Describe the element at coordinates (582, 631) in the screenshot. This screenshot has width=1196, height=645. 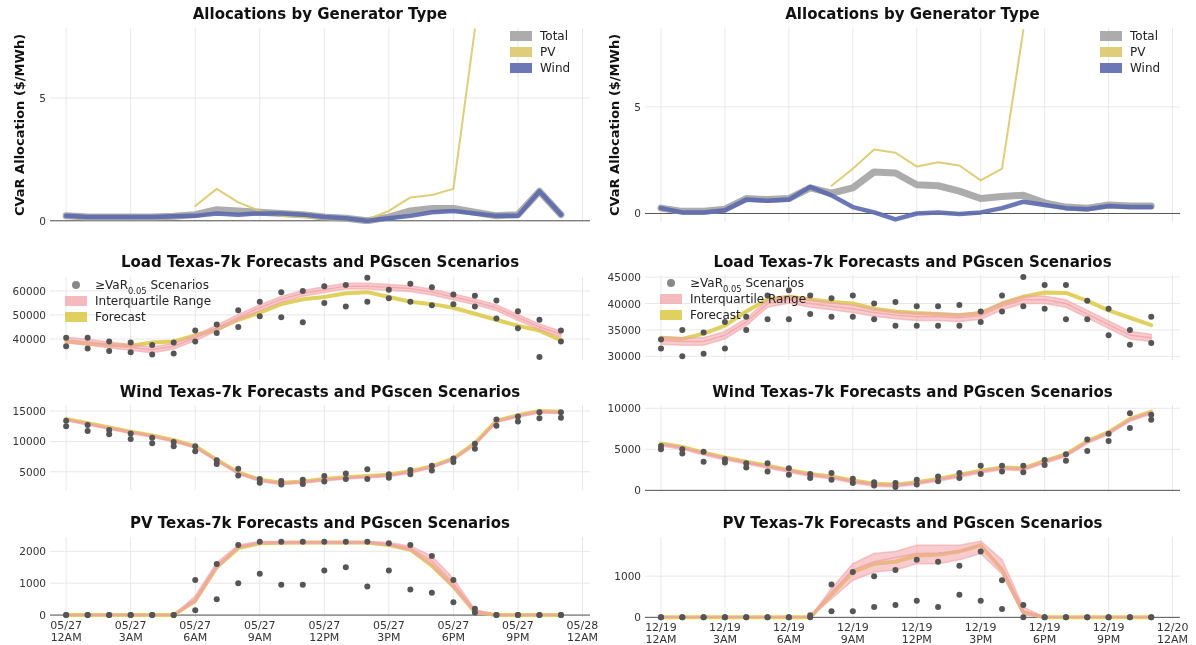
I see `x-tick-label: 05/28 12AM` at that location.